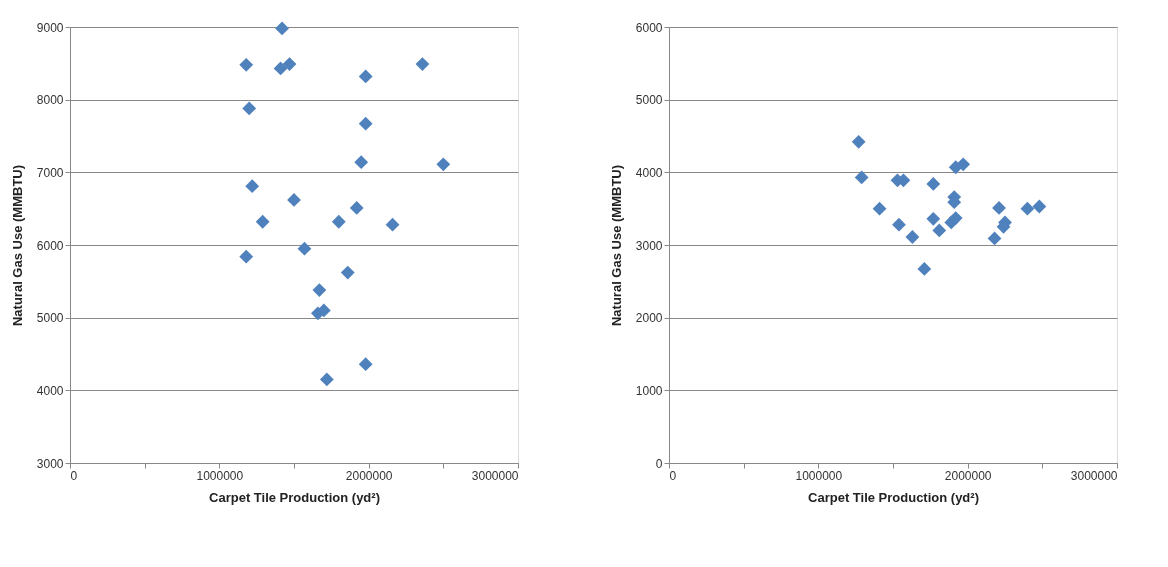 This screenshot has height=567, width=1168. What do you see at coordinates (50, 172) in the screenshot?
I see `y-tick-label: 7000` at bounding box center [50, 172].